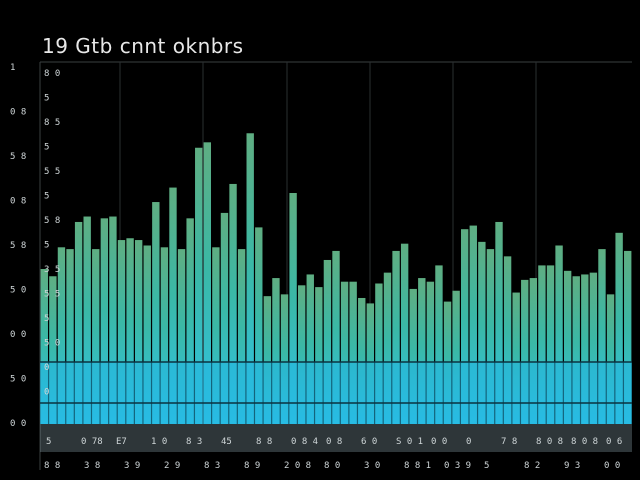 The image size is (640, 480). What do you see at coordinates (614, 442) in the screenshot?
I see `x-tick-label-top-16: 0 6` at bounding box center [614, 442].